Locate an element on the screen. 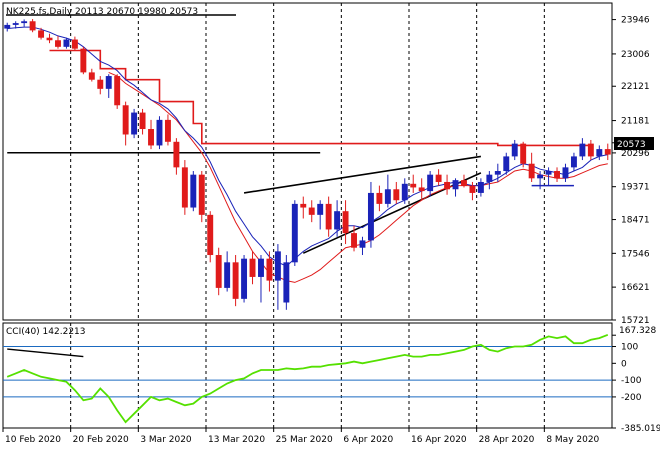 The image size is (660, 450). x-tick-label: 8 May 2020 is located at coordinates (572, 440).